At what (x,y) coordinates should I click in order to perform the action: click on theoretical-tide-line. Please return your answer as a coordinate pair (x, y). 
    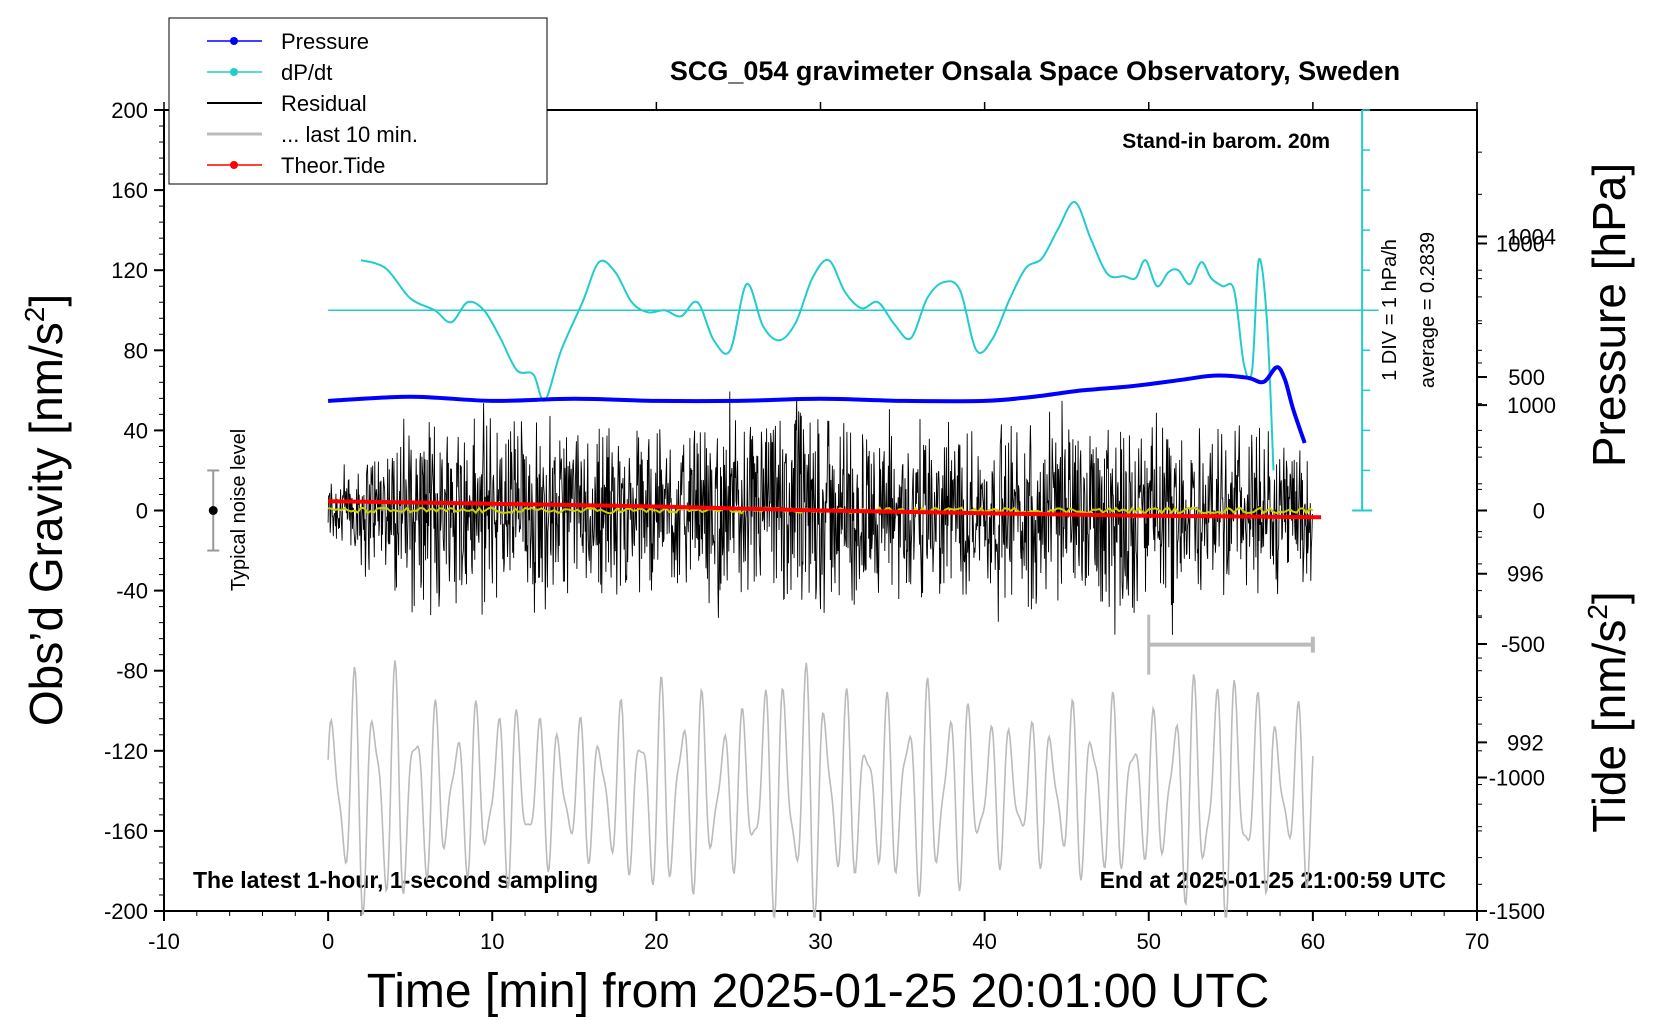
    Looking at the image, I should click on (825, 509).